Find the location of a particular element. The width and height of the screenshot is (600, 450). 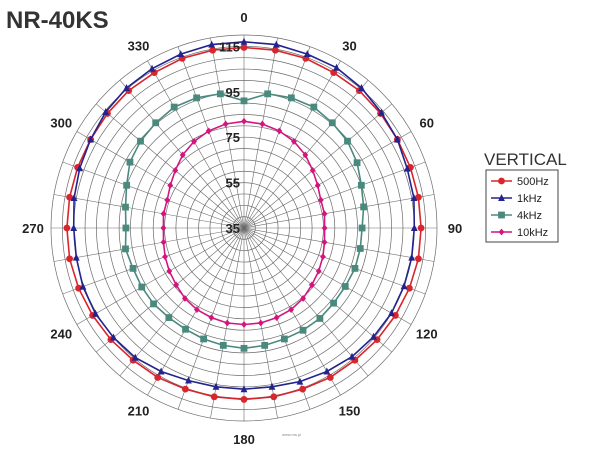

angle-tick-label: 330 is located at coordinates (139, 45).